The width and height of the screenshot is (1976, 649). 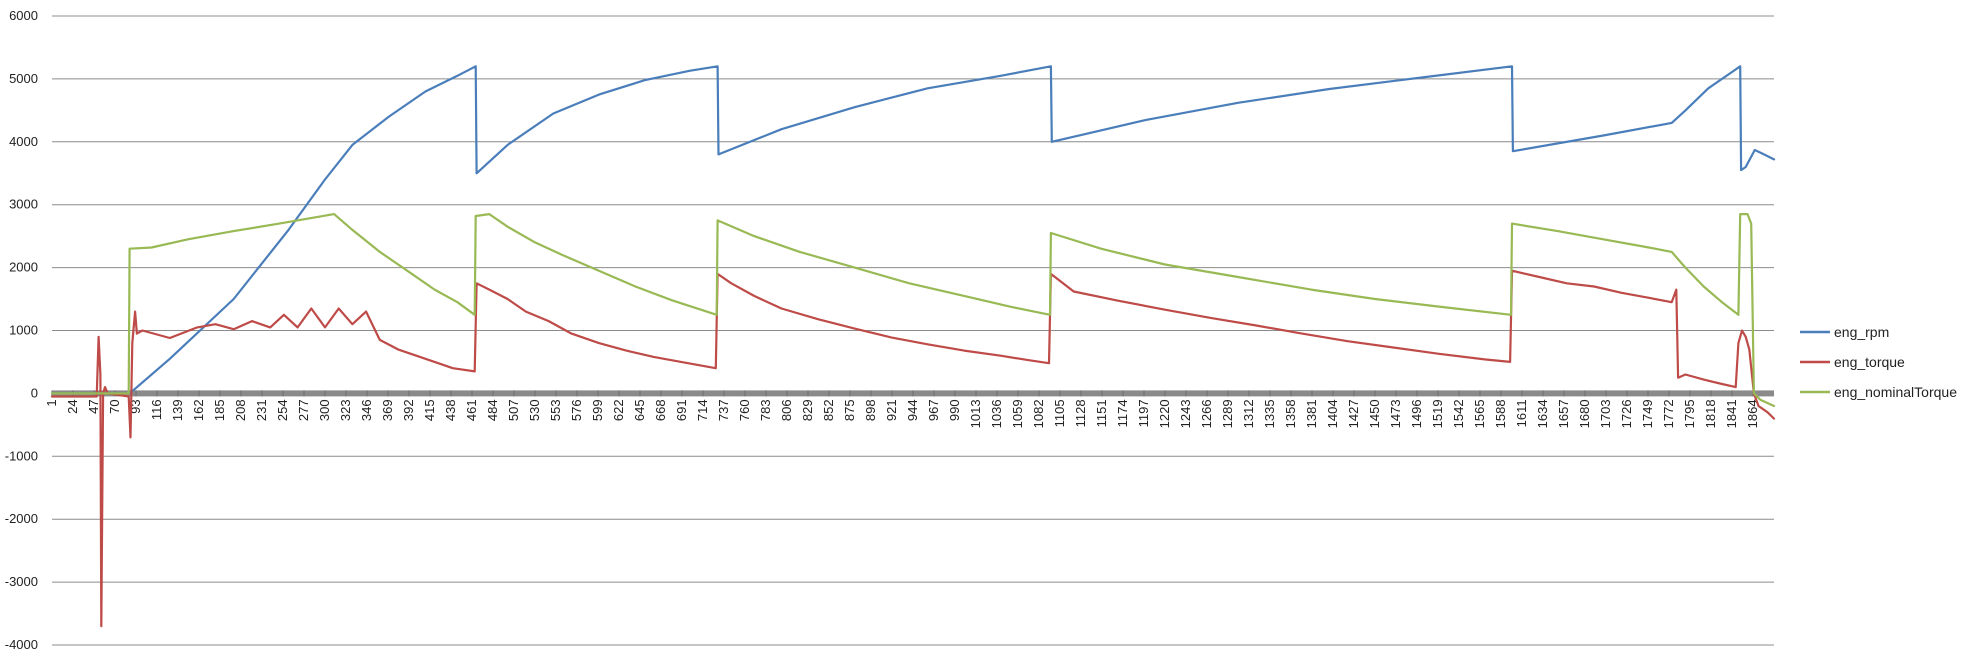 I want to click on x-tick-label: 461, so click(x=471, y=410).